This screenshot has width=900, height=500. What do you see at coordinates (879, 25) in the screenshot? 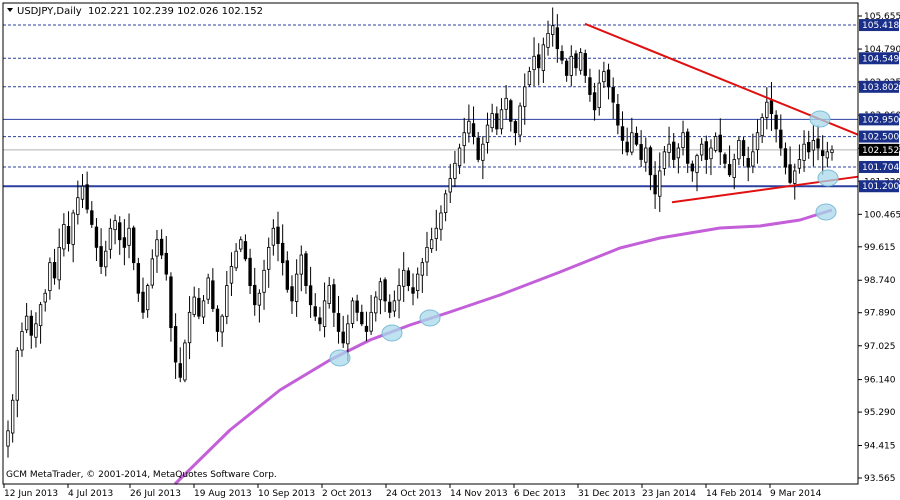
I see `level-label-box` at bounding box center [879, 25].